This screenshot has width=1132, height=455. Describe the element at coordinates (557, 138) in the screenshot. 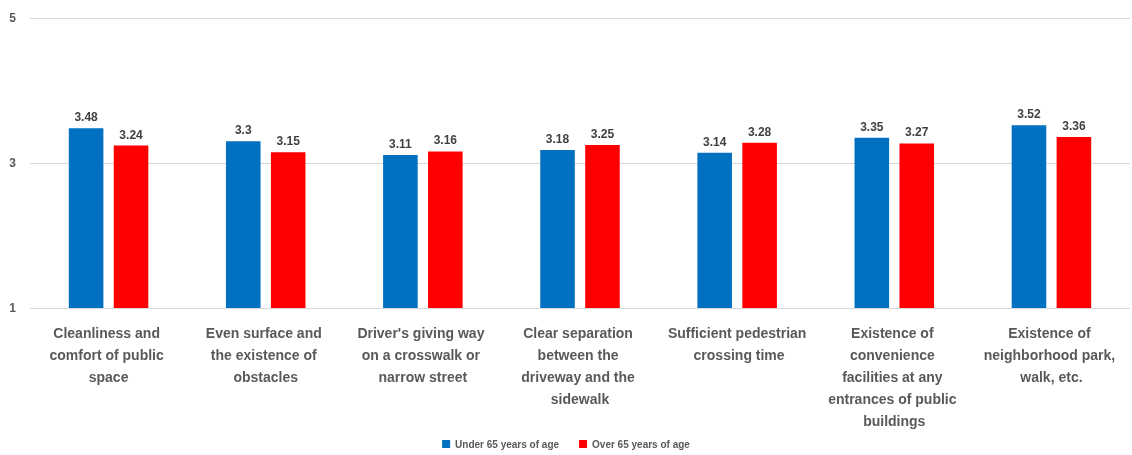

I see `data-label: 3.18` at that location.